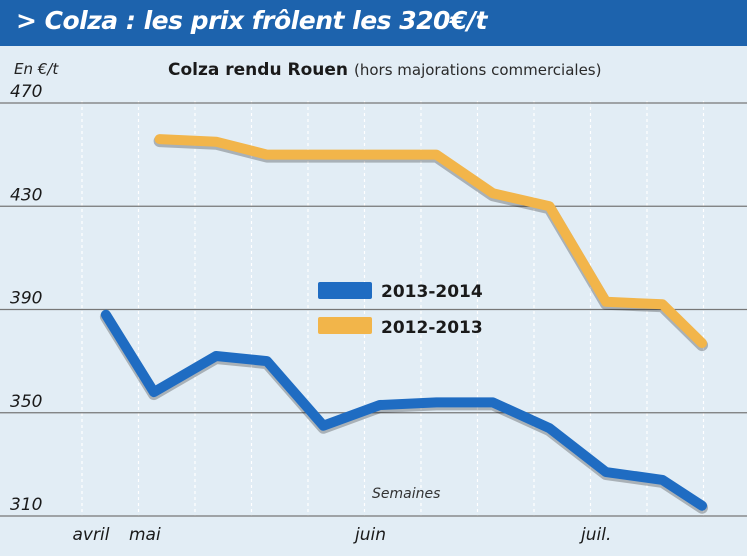  I want to click on header-band: > Colza : les prix frôlent les 320€/t, so click(373, 23).